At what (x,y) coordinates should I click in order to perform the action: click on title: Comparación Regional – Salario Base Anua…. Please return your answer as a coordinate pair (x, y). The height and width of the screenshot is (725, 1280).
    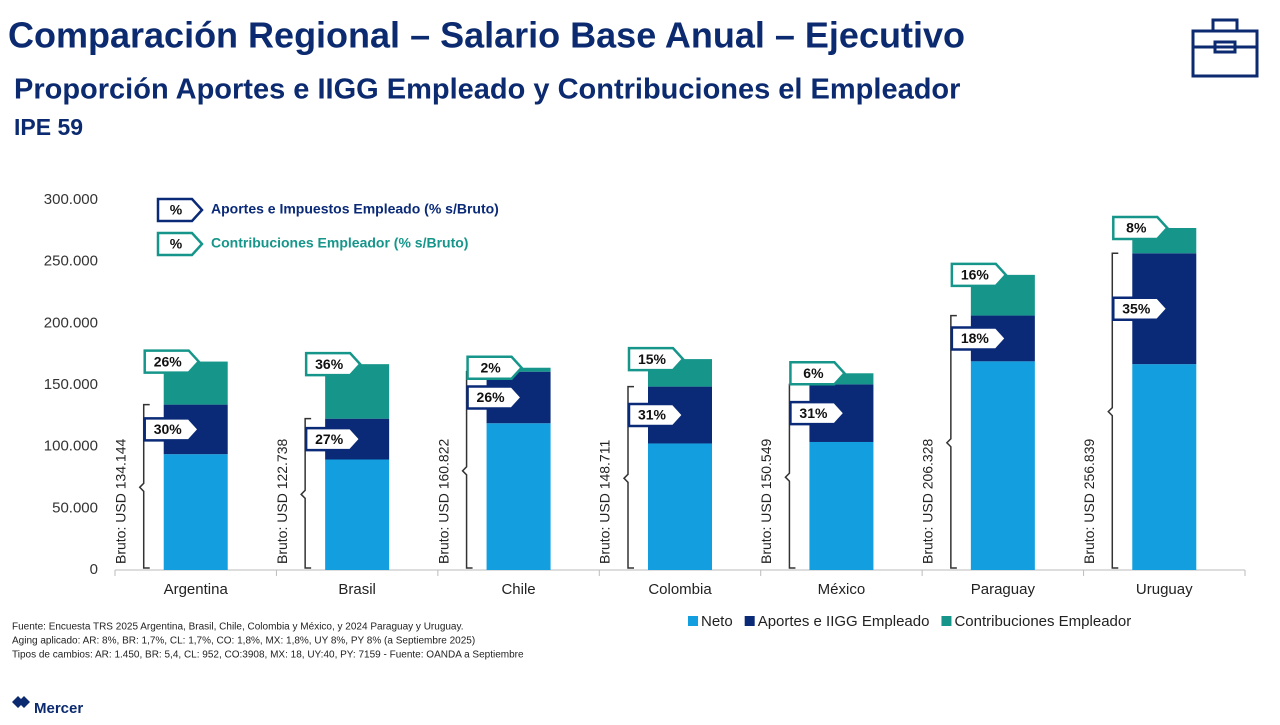
    Looking at the image, I should click on (486, 35).